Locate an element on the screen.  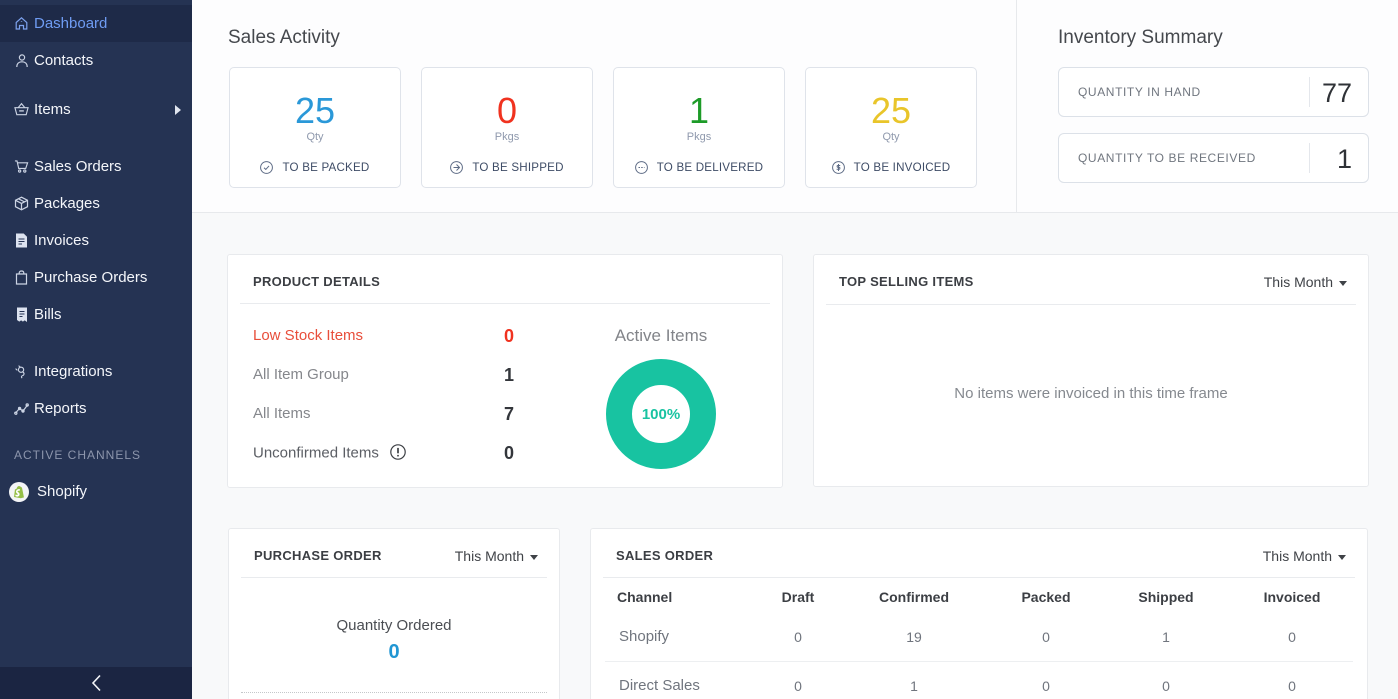
svg-text: 100% is located at coordinates (661, 414).